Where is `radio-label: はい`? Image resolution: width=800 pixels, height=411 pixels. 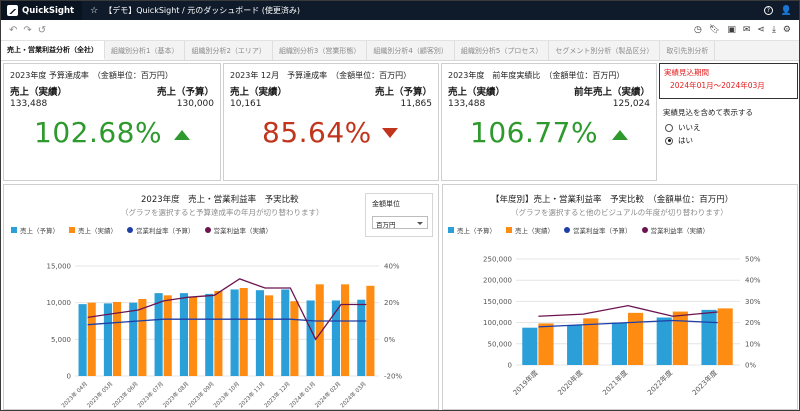 radio-label: はい is located at coordinates (685, 140).